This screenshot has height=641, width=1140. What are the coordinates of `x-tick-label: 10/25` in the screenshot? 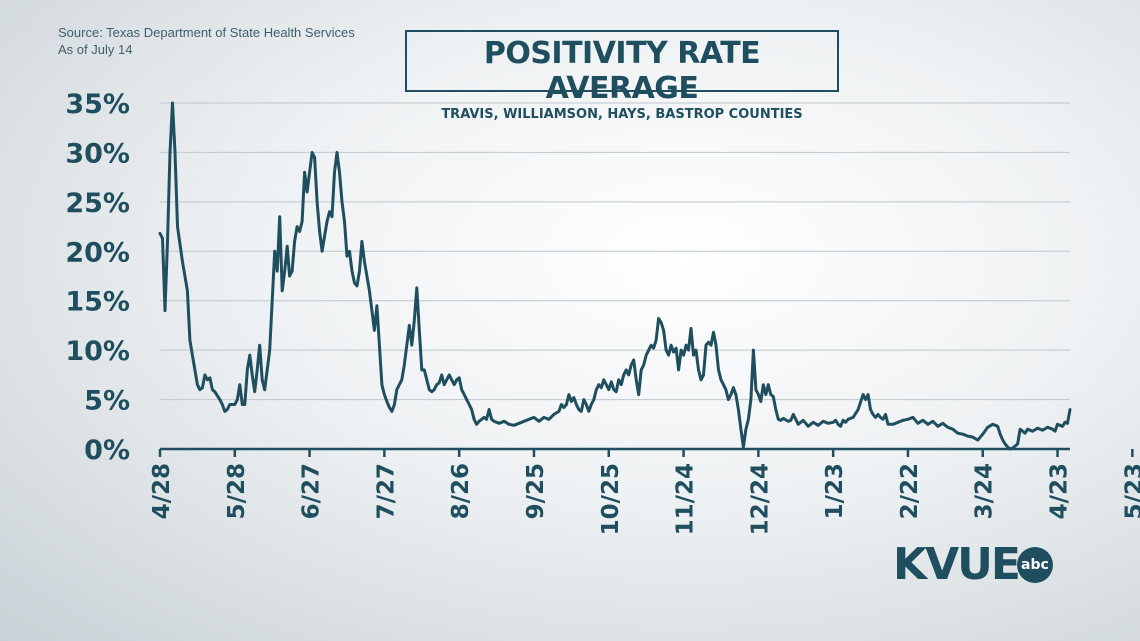 It's located at (611, 499).